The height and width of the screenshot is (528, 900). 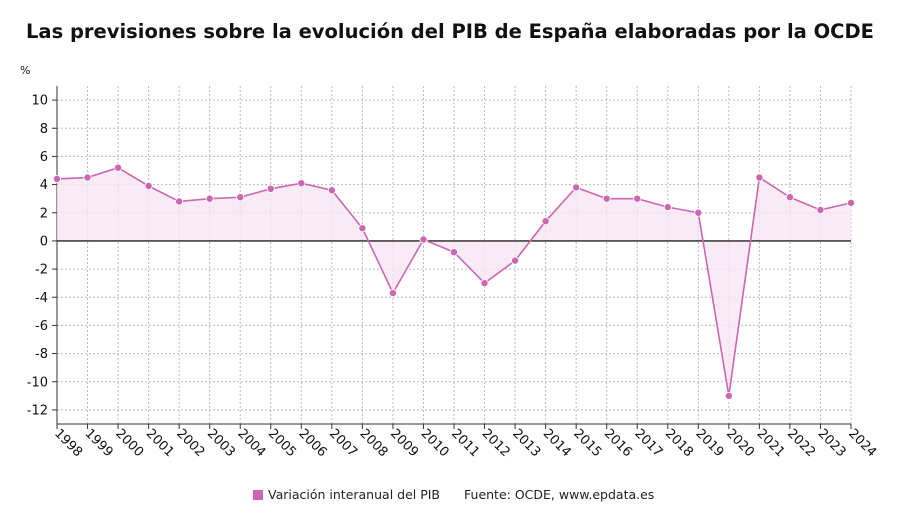 What do you see at coordinates (41, 326) in the screenshot?
I see `y-tick-label: -6` at bounding box center [41, 326].